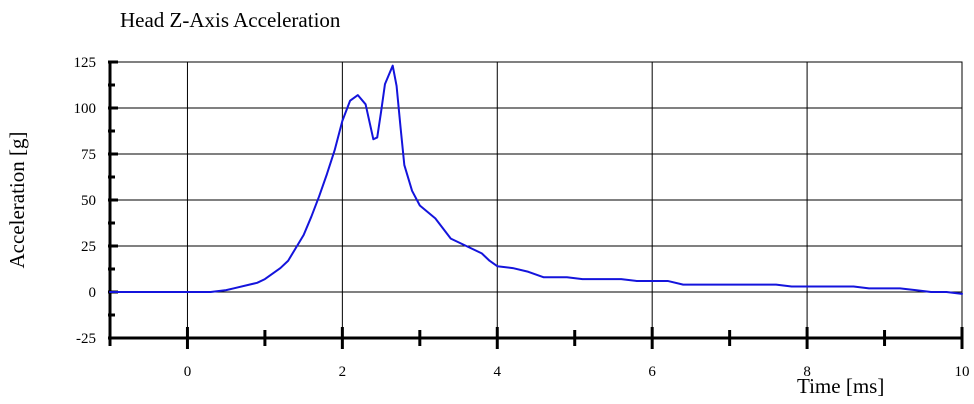 The width and height of the screenshot is (974, 404). I want to click on x-tick-label: 2, so click(343, 372).